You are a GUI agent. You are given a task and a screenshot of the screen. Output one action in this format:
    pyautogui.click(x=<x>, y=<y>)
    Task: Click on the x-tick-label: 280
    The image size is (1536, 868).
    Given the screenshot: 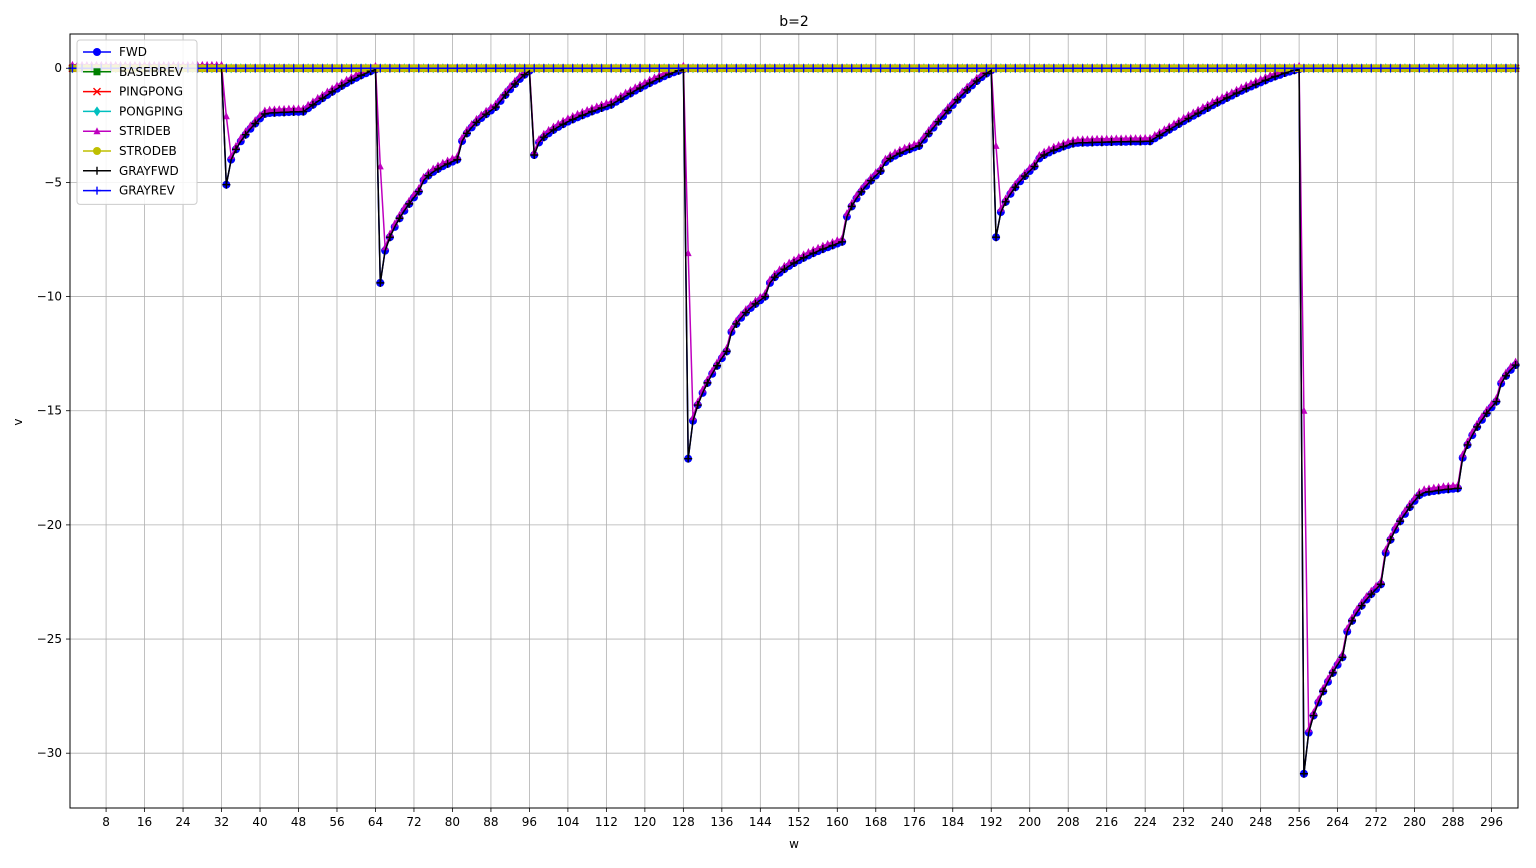 What is the action you would take?
    pyautogui.click(x=1414, y=822)
    